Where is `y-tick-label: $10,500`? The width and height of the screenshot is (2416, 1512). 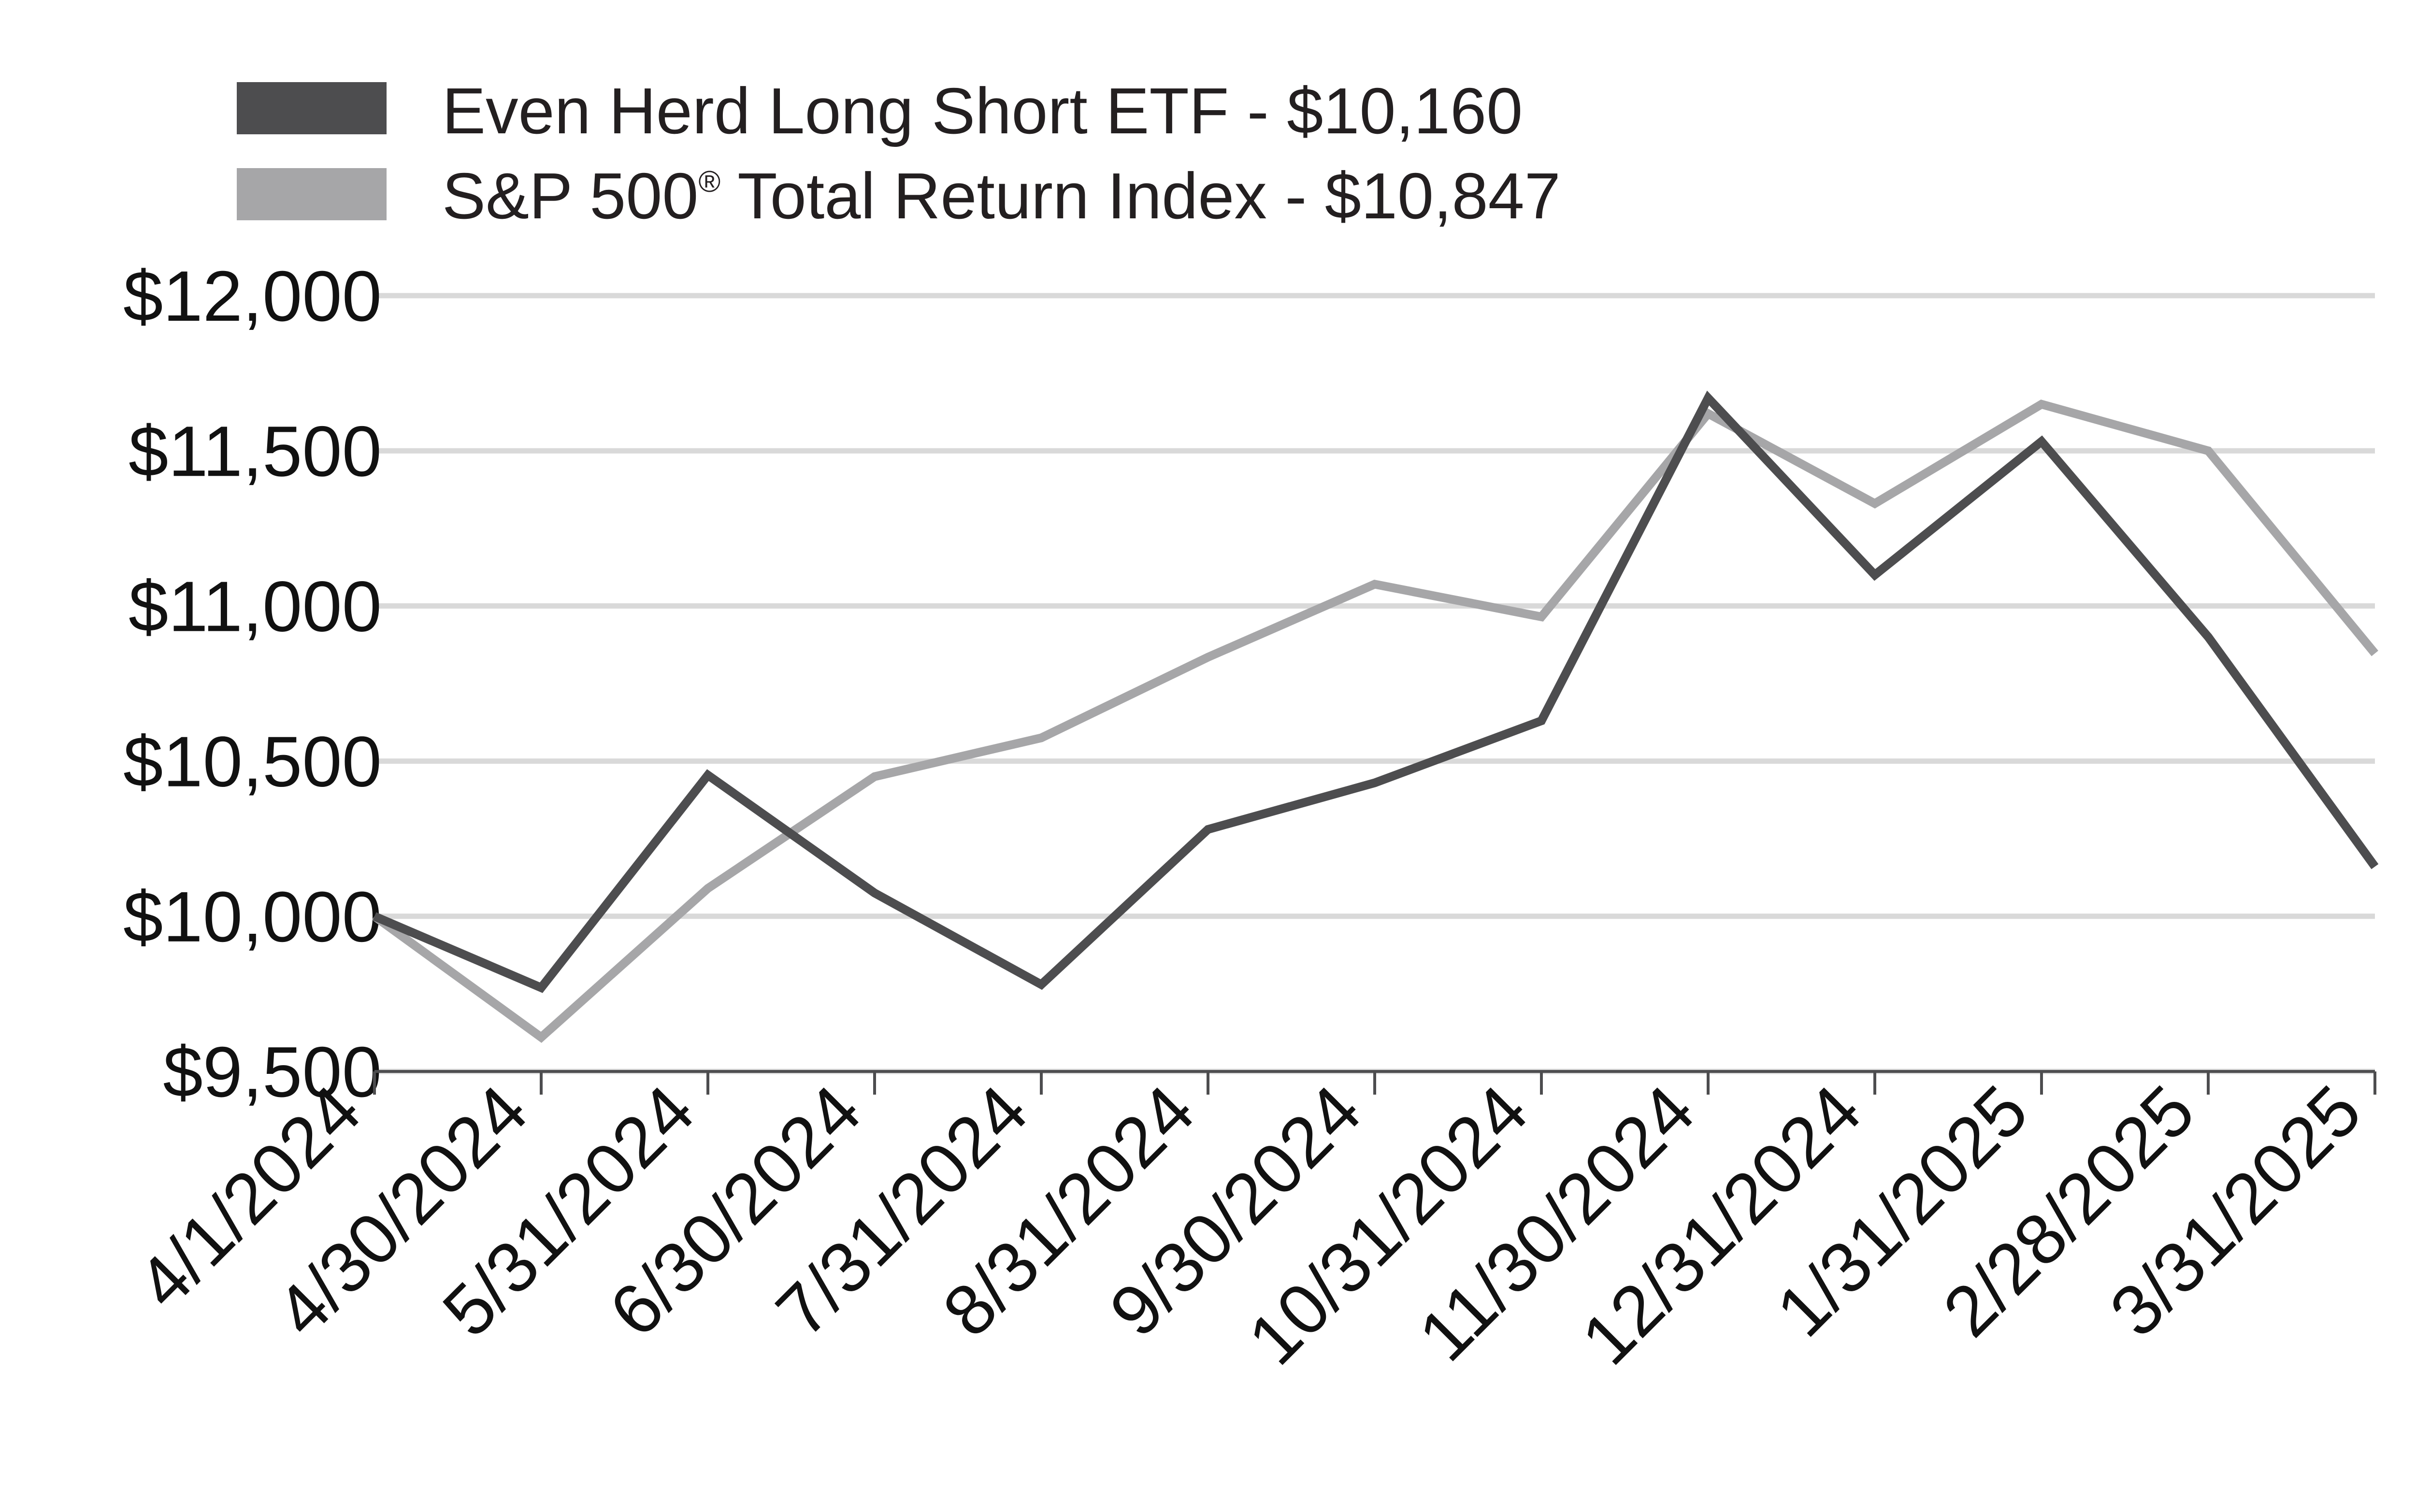 y-tick-label: $10,500 is located at coordinates (252, 762).